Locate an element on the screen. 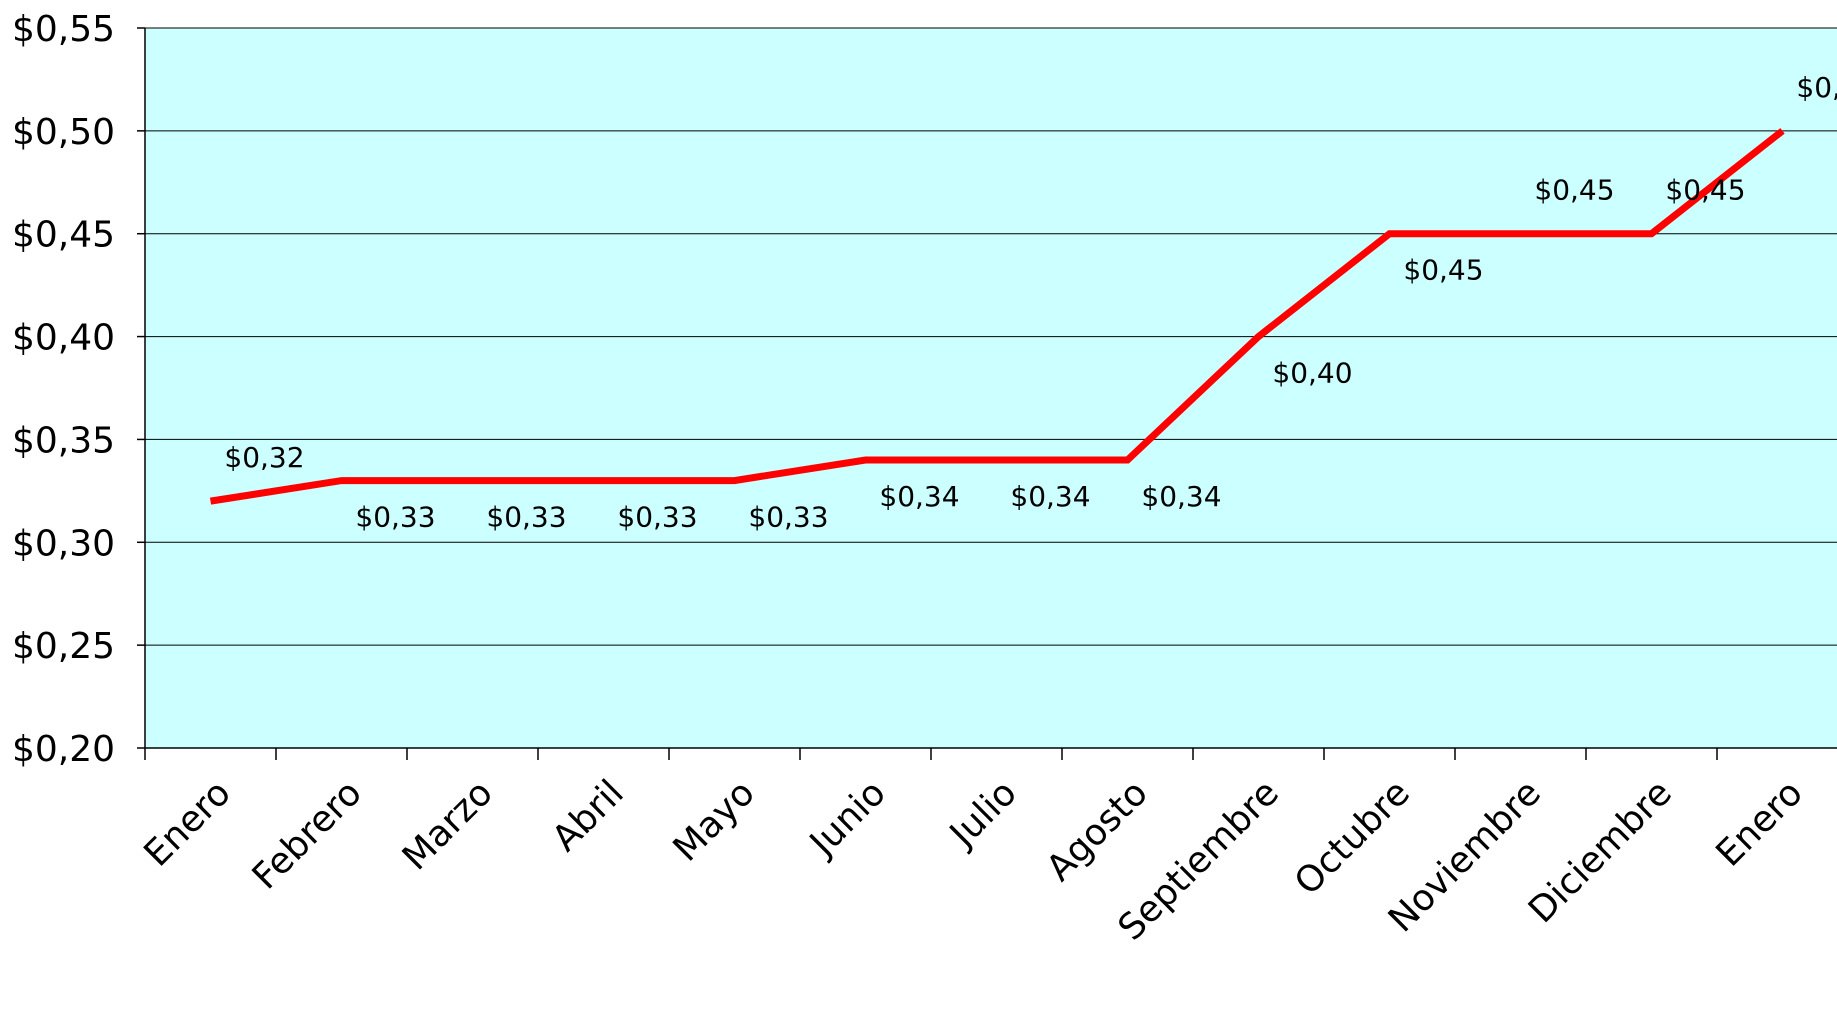 This screenshot has width=1837, height=1021. x-tick-label: Marzo is located at coordinates (448, 825).